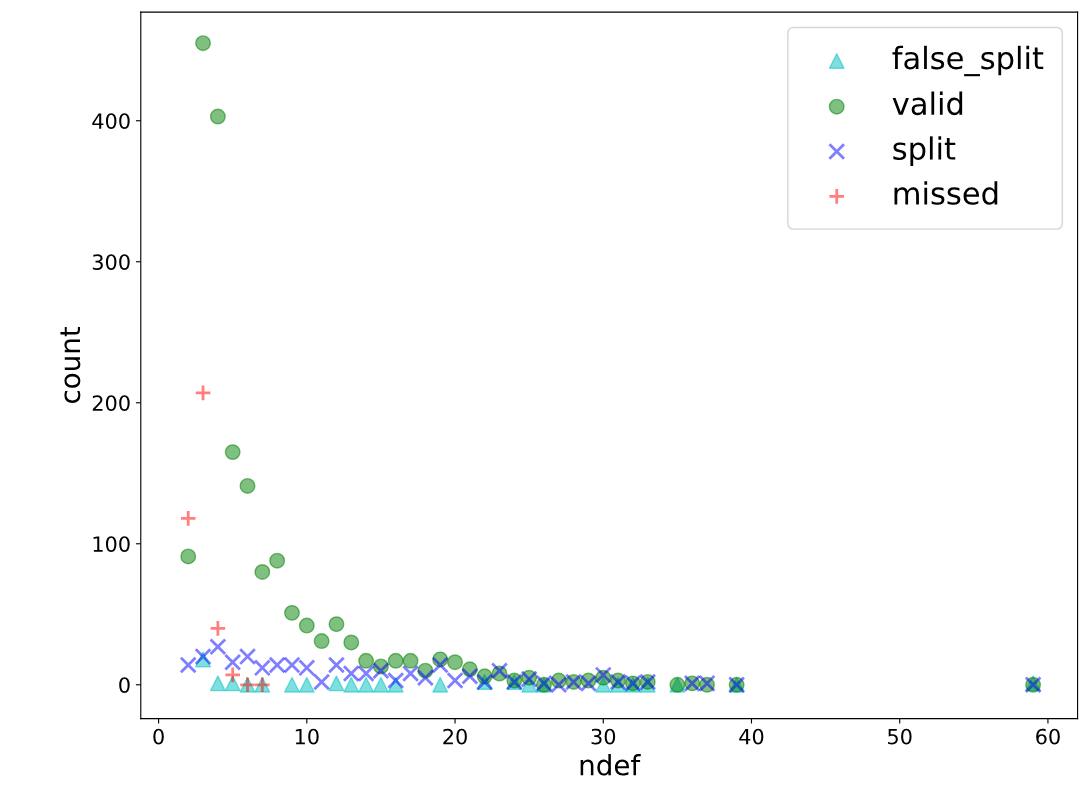 The image size is (1083, 812). Describe the element at coordinates (900, 736) in the screenshot. I see `x-tick-label: 50` at that location.